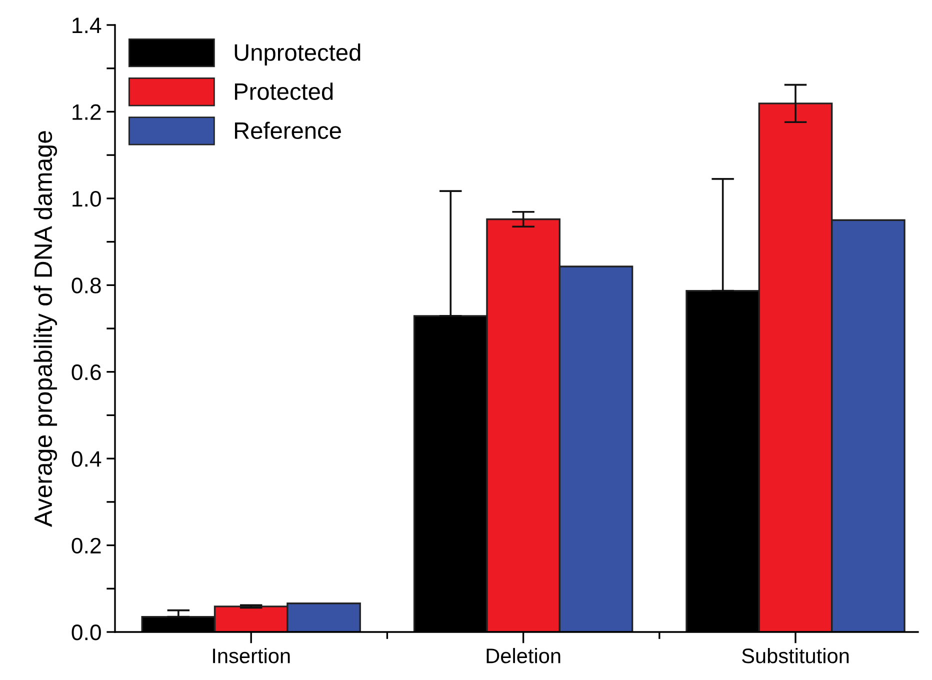 The height and width of the screenshot is (680, 932). I want to click on legend-label: Reference, so click(287, 131).